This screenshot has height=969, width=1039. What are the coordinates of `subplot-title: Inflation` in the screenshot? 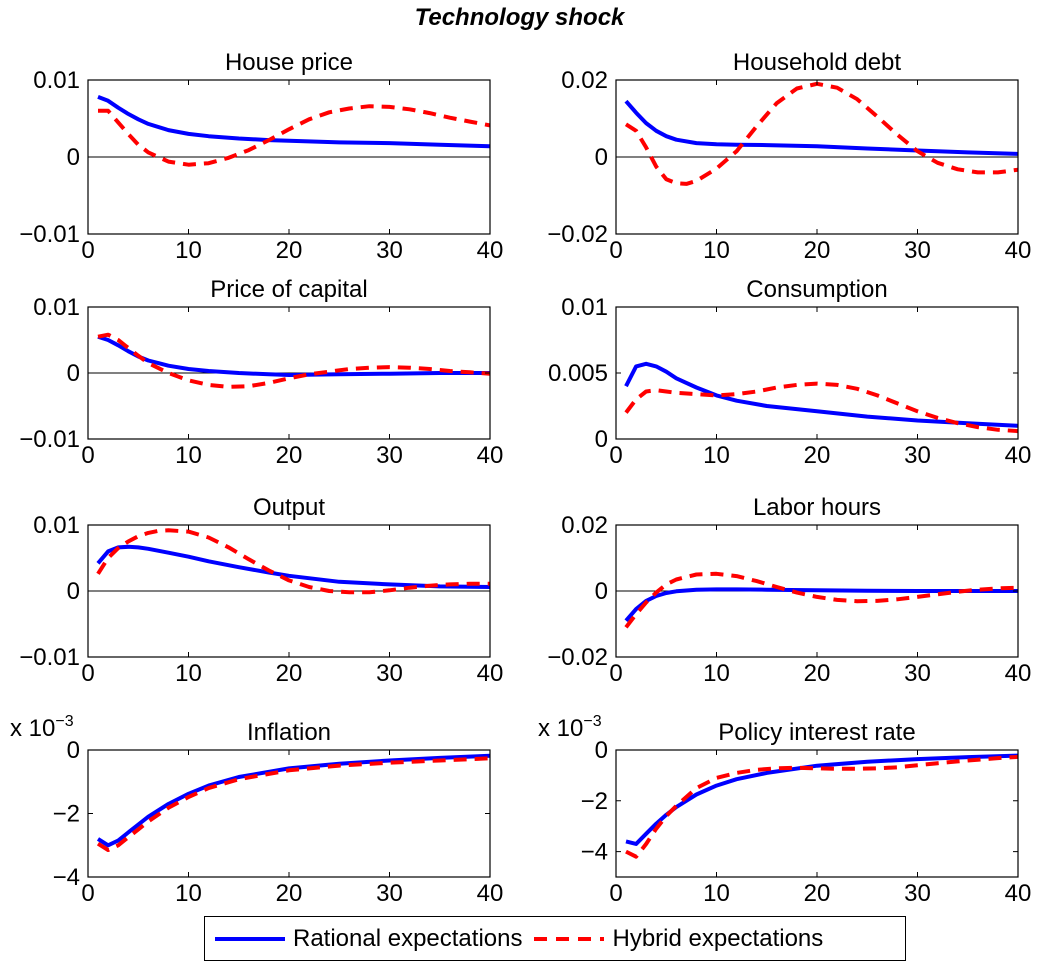 It's located at (289, 732).